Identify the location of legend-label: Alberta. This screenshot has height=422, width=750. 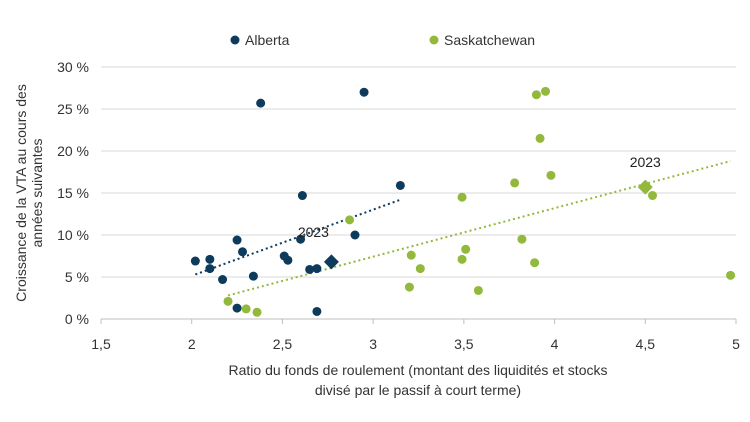
(267, 40).